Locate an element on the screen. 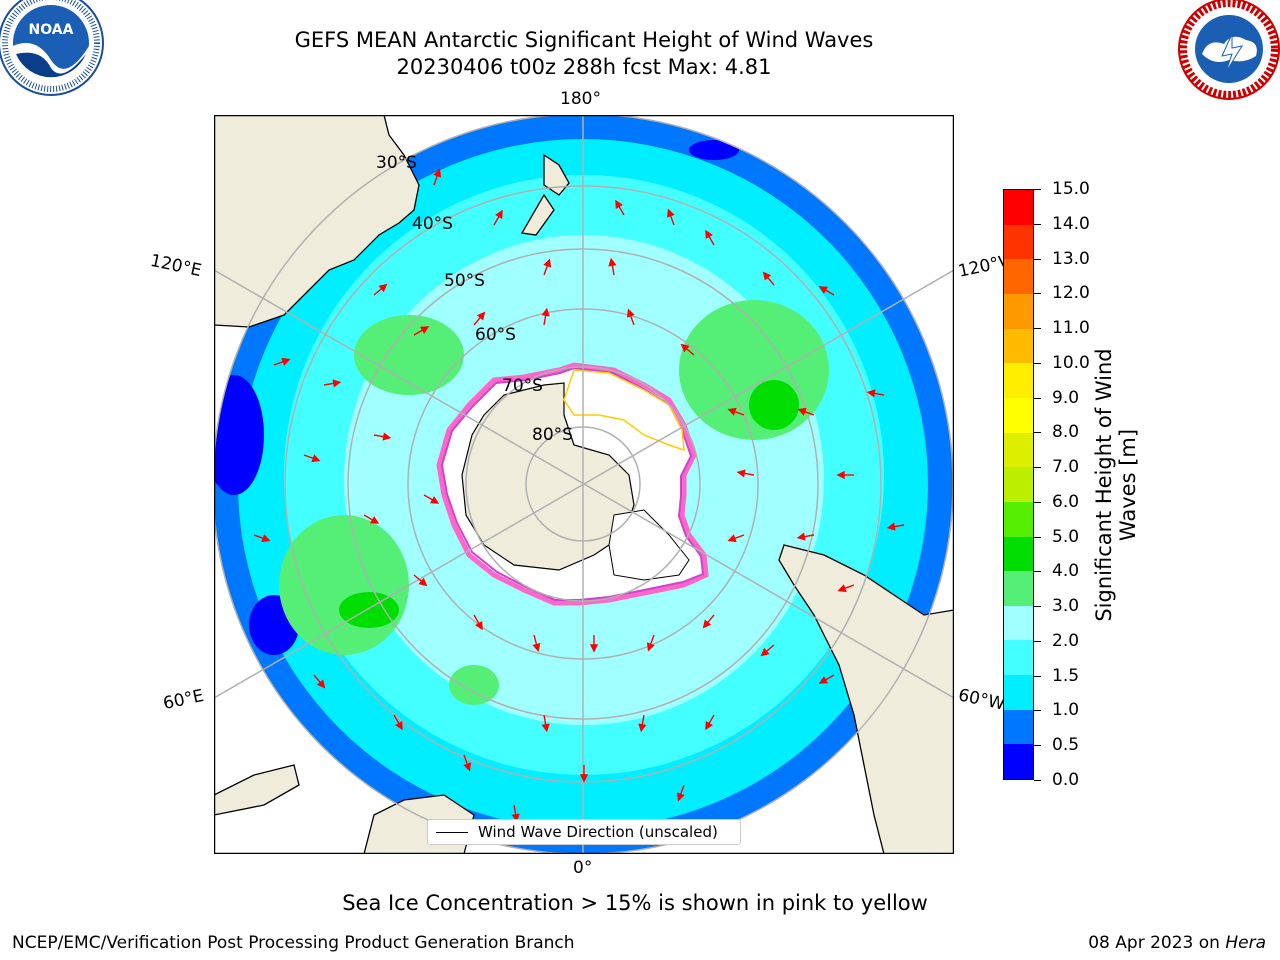 The width and height of the screenshot is (1280, 960). colorbar-tick-label: 3.0 is located at coordinates (1066, 606).